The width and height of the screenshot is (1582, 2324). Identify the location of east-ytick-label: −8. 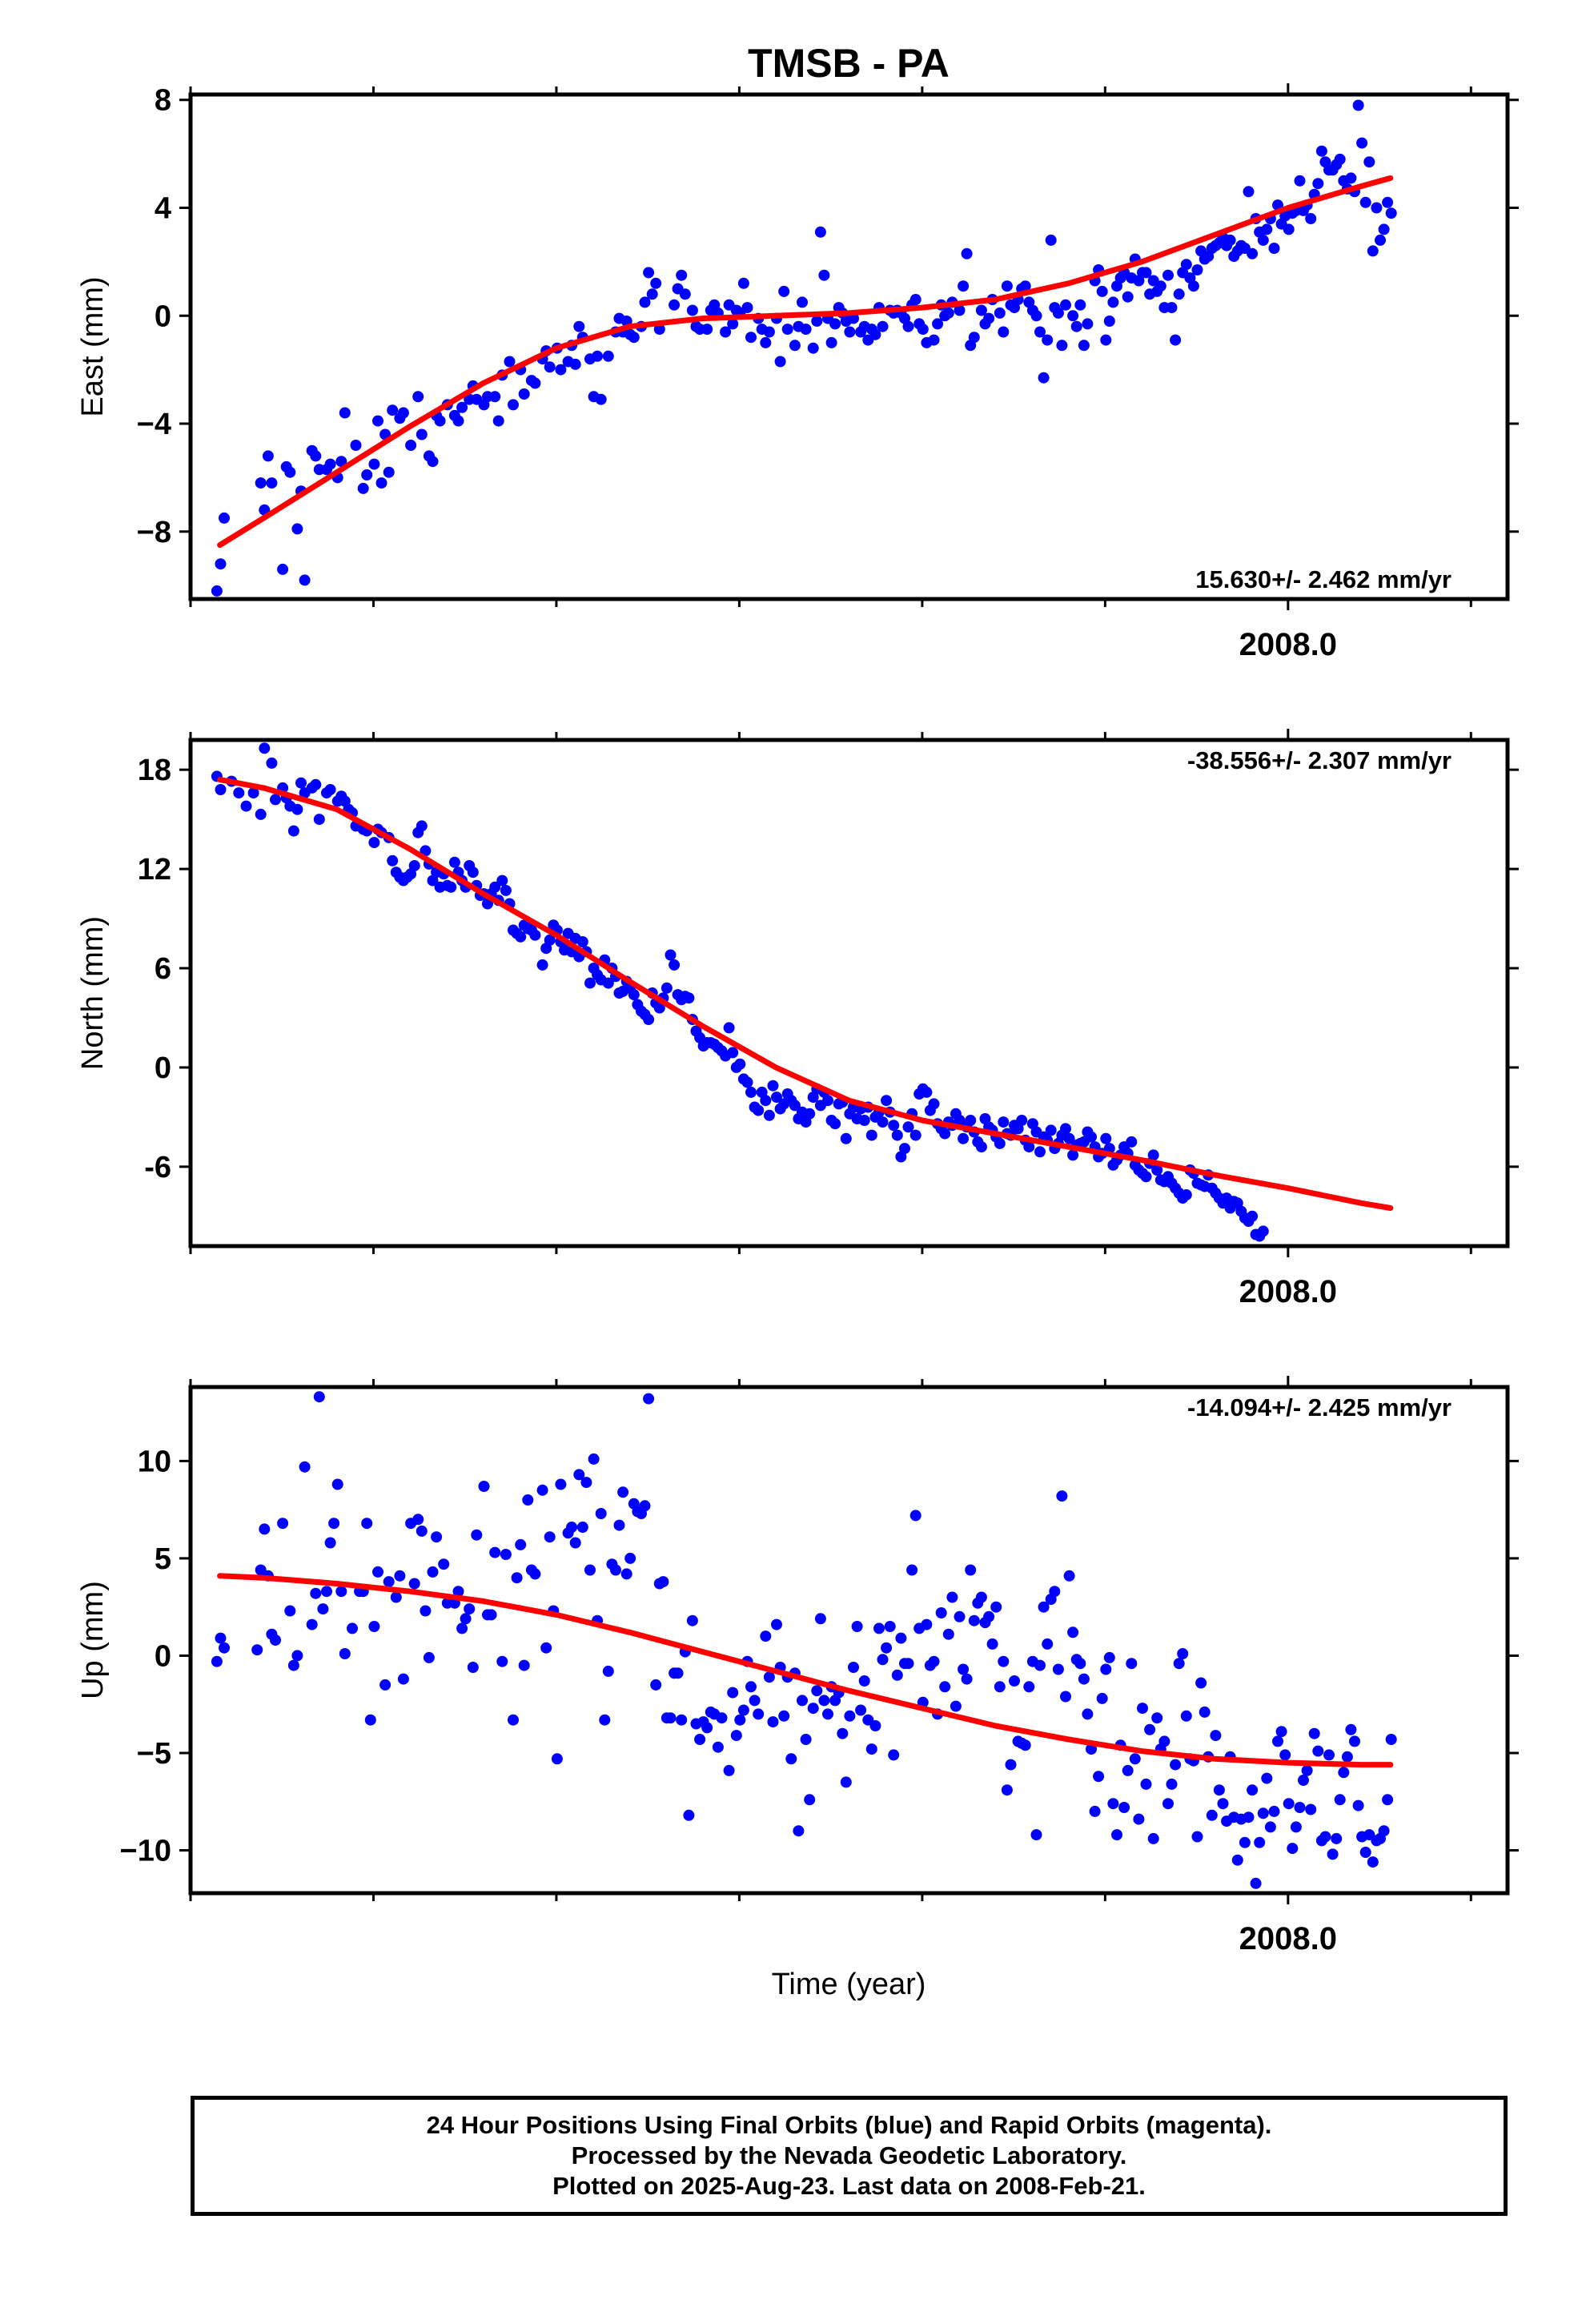
(154, 532).